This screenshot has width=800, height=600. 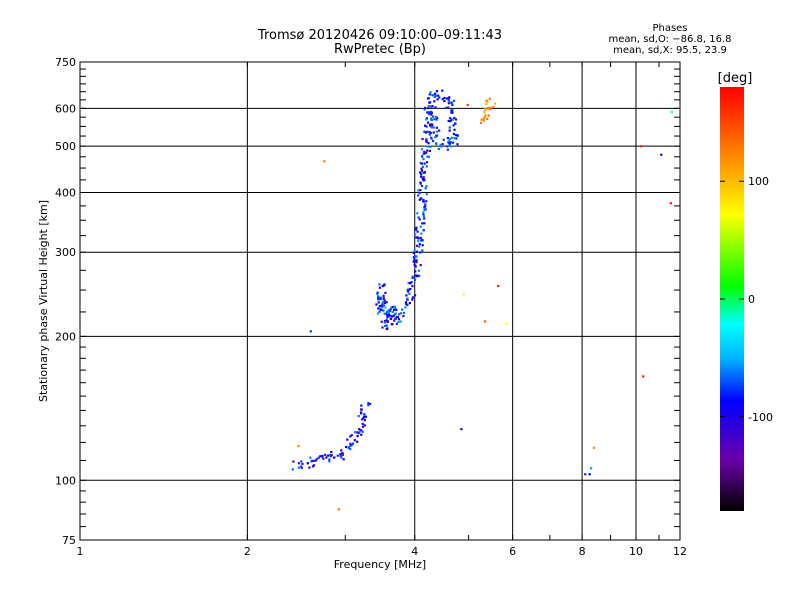 What do you see at coordinates (80, 551) in the screenshot?
I see `x-tick-label: 1` at bounding box center [80, 551].